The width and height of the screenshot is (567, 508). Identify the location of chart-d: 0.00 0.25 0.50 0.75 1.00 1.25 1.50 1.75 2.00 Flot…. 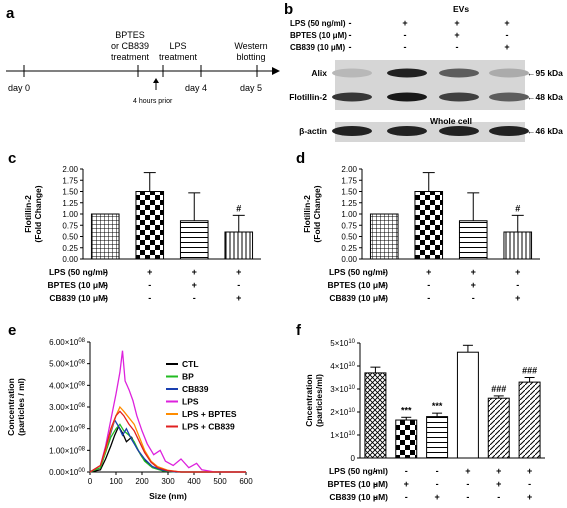
(421, 234).